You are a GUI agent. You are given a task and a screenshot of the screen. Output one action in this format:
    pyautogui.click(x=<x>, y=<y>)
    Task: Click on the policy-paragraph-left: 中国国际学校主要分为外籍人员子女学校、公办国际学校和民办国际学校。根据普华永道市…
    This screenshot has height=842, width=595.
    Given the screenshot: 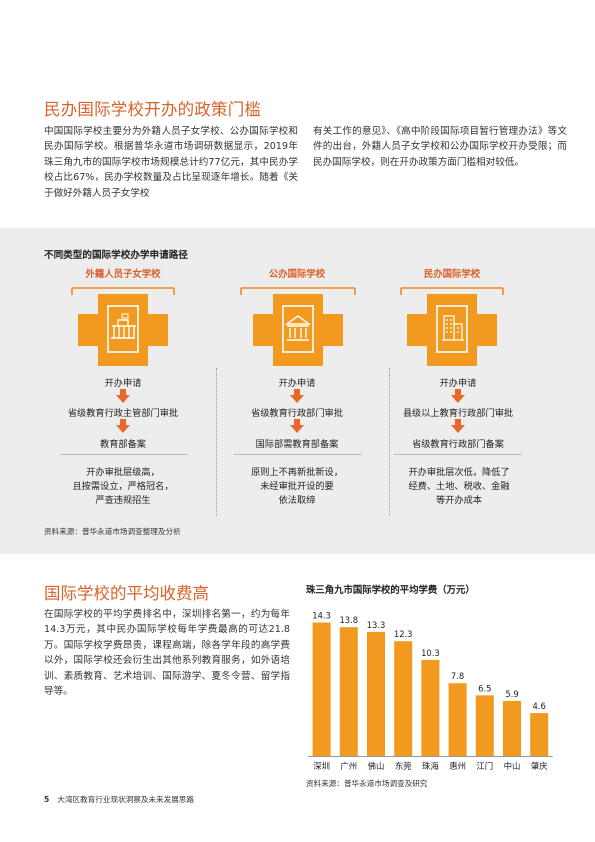 What is the action you would take?
    pyautogui.click(x=171, y=162)
    